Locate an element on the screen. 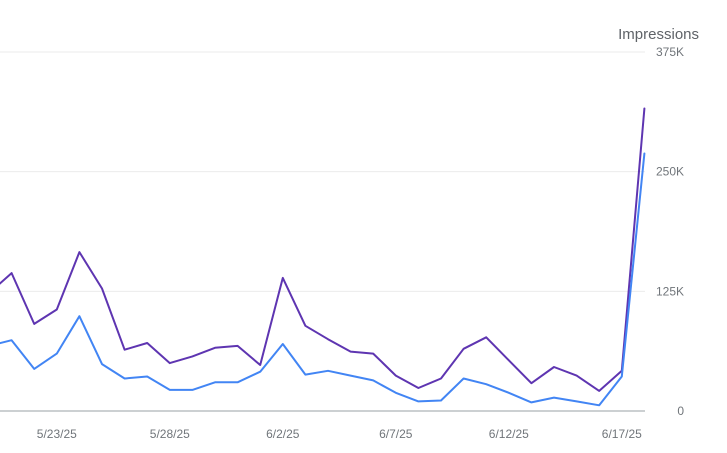 The image size is (727, 453). x-tick-label: 6/2/25 is located at coordinates (283, 434).